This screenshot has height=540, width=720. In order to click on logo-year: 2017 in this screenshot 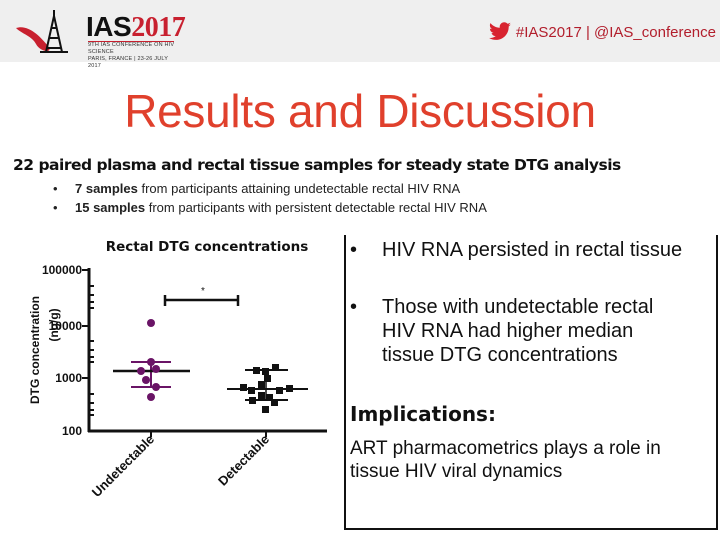, I will do `click(158, 27)`.